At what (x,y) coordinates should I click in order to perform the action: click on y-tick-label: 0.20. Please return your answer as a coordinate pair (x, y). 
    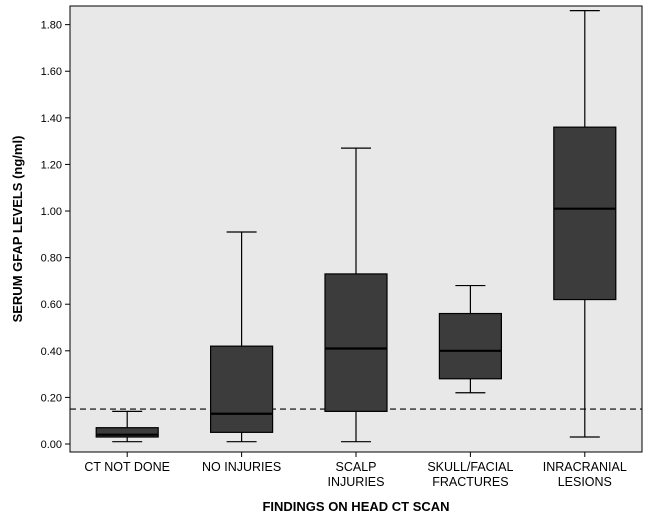
    Looking at the image, I should click on (51, 398).